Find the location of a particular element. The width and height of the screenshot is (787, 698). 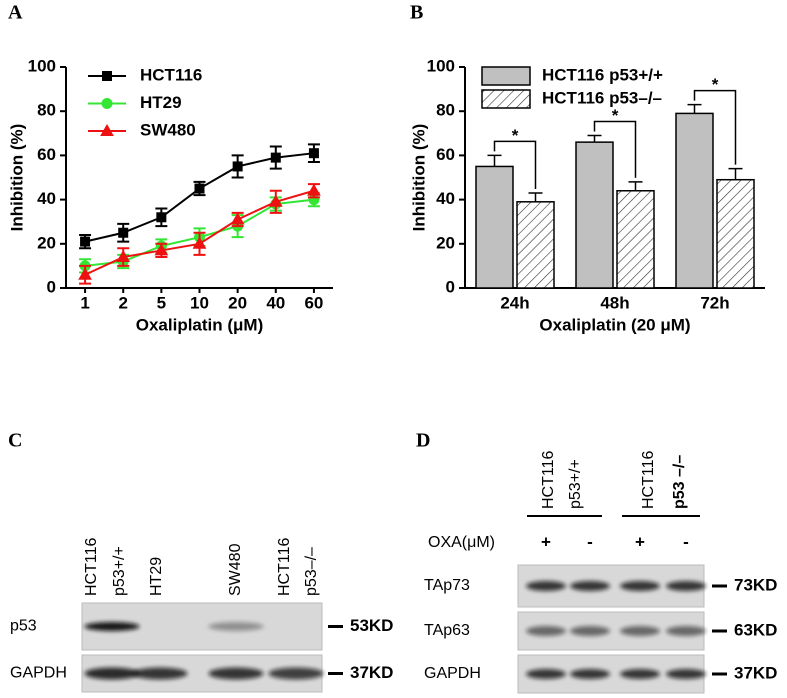

row-label: TAp63 is located at coordinates (447, 630).